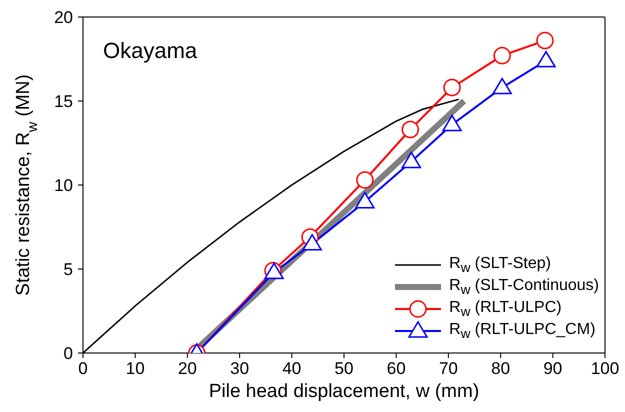 The height and width of the screenshot is (412, 625). What do you see at coordinates (135, 368) in the screenshot?
I see `x-tick-label: 10` at bounding box center [135, 368].